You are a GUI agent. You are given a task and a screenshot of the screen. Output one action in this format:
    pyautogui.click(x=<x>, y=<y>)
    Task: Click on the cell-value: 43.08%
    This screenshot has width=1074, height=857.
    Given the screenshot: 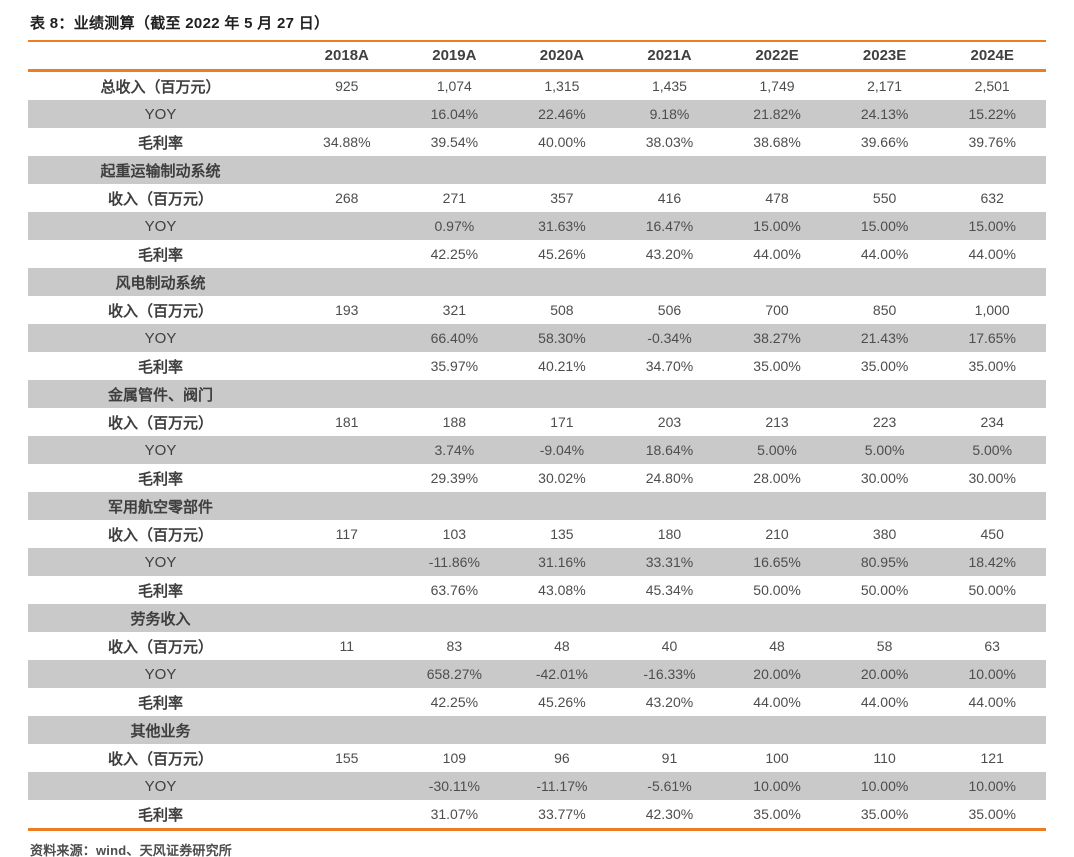 What is the action you would take?
    pyautogui.click(x=562, y=590)
    